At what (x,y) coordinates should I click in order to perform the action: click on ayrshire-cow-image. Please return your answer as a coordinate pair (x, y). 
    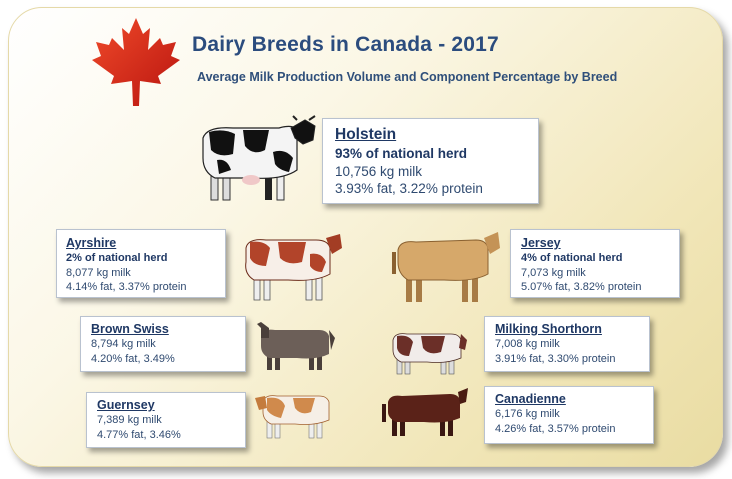
    Looking at the image, I should click on (293, 267).